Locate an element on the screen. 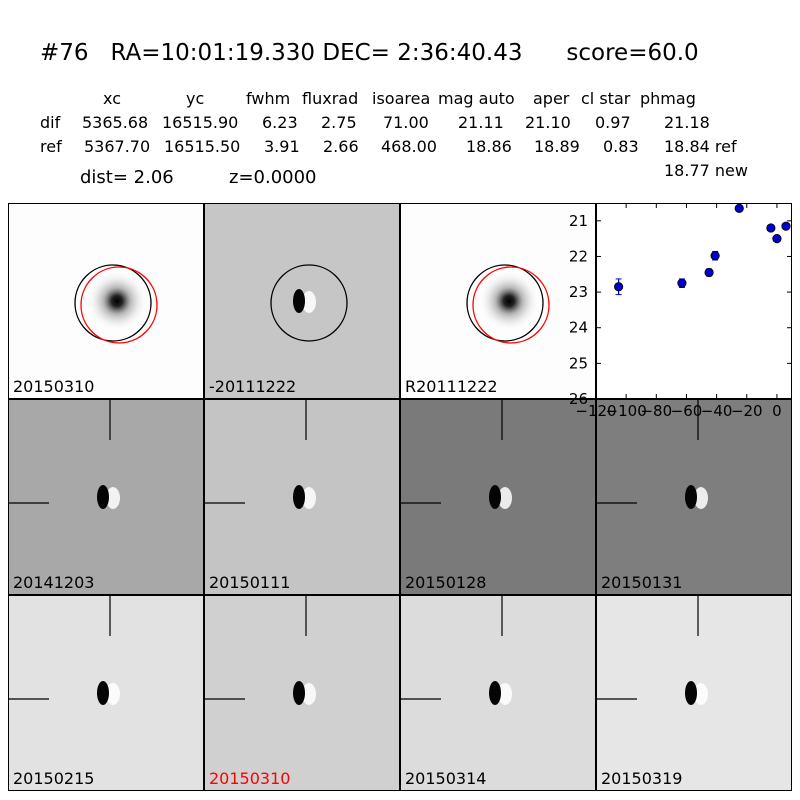 The image size is (800, 800). row-label-dif: dif is located at coordinates (50, 122).